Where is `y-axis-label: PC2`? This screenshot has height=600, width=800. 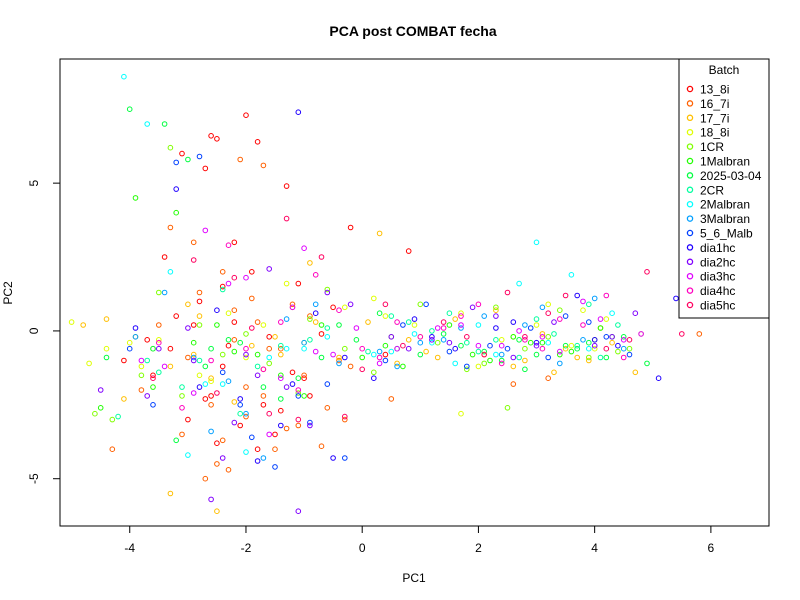 y-axis-label: PC2 is located at coordinates (8, 293).